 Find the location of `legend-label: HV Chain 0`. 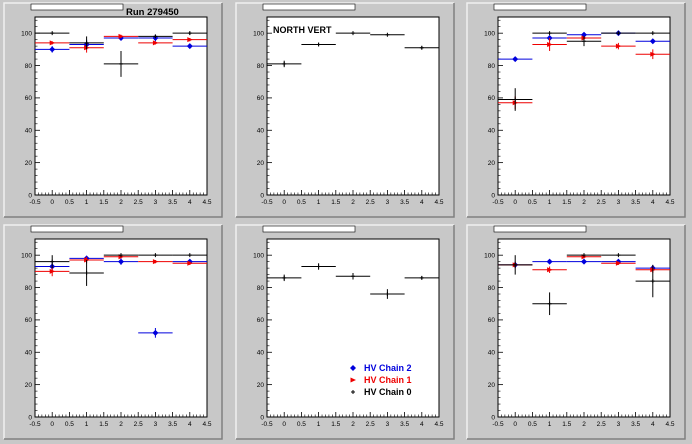

legend-label: HV Chain 0 is located at coordinates (388, 392).